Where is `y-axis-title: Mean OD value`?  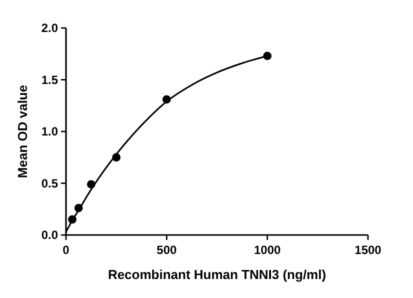 y-axis-title: Mean OD value is located at coordinates (22, 131).